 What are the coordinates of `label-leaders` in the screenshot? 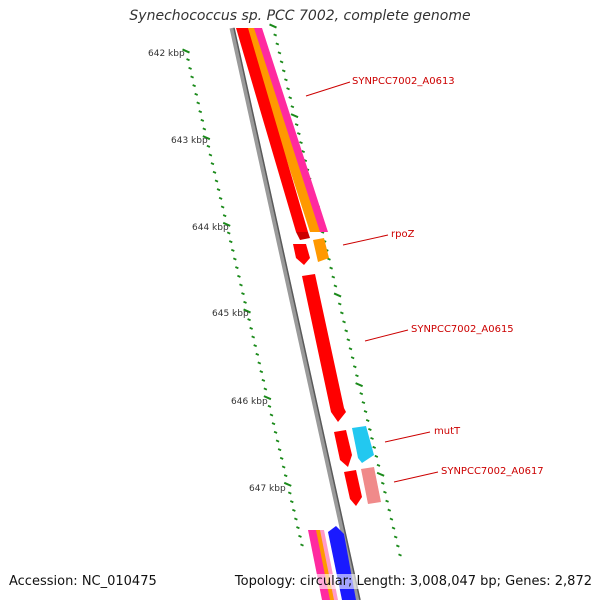 It's located at (372, 282).